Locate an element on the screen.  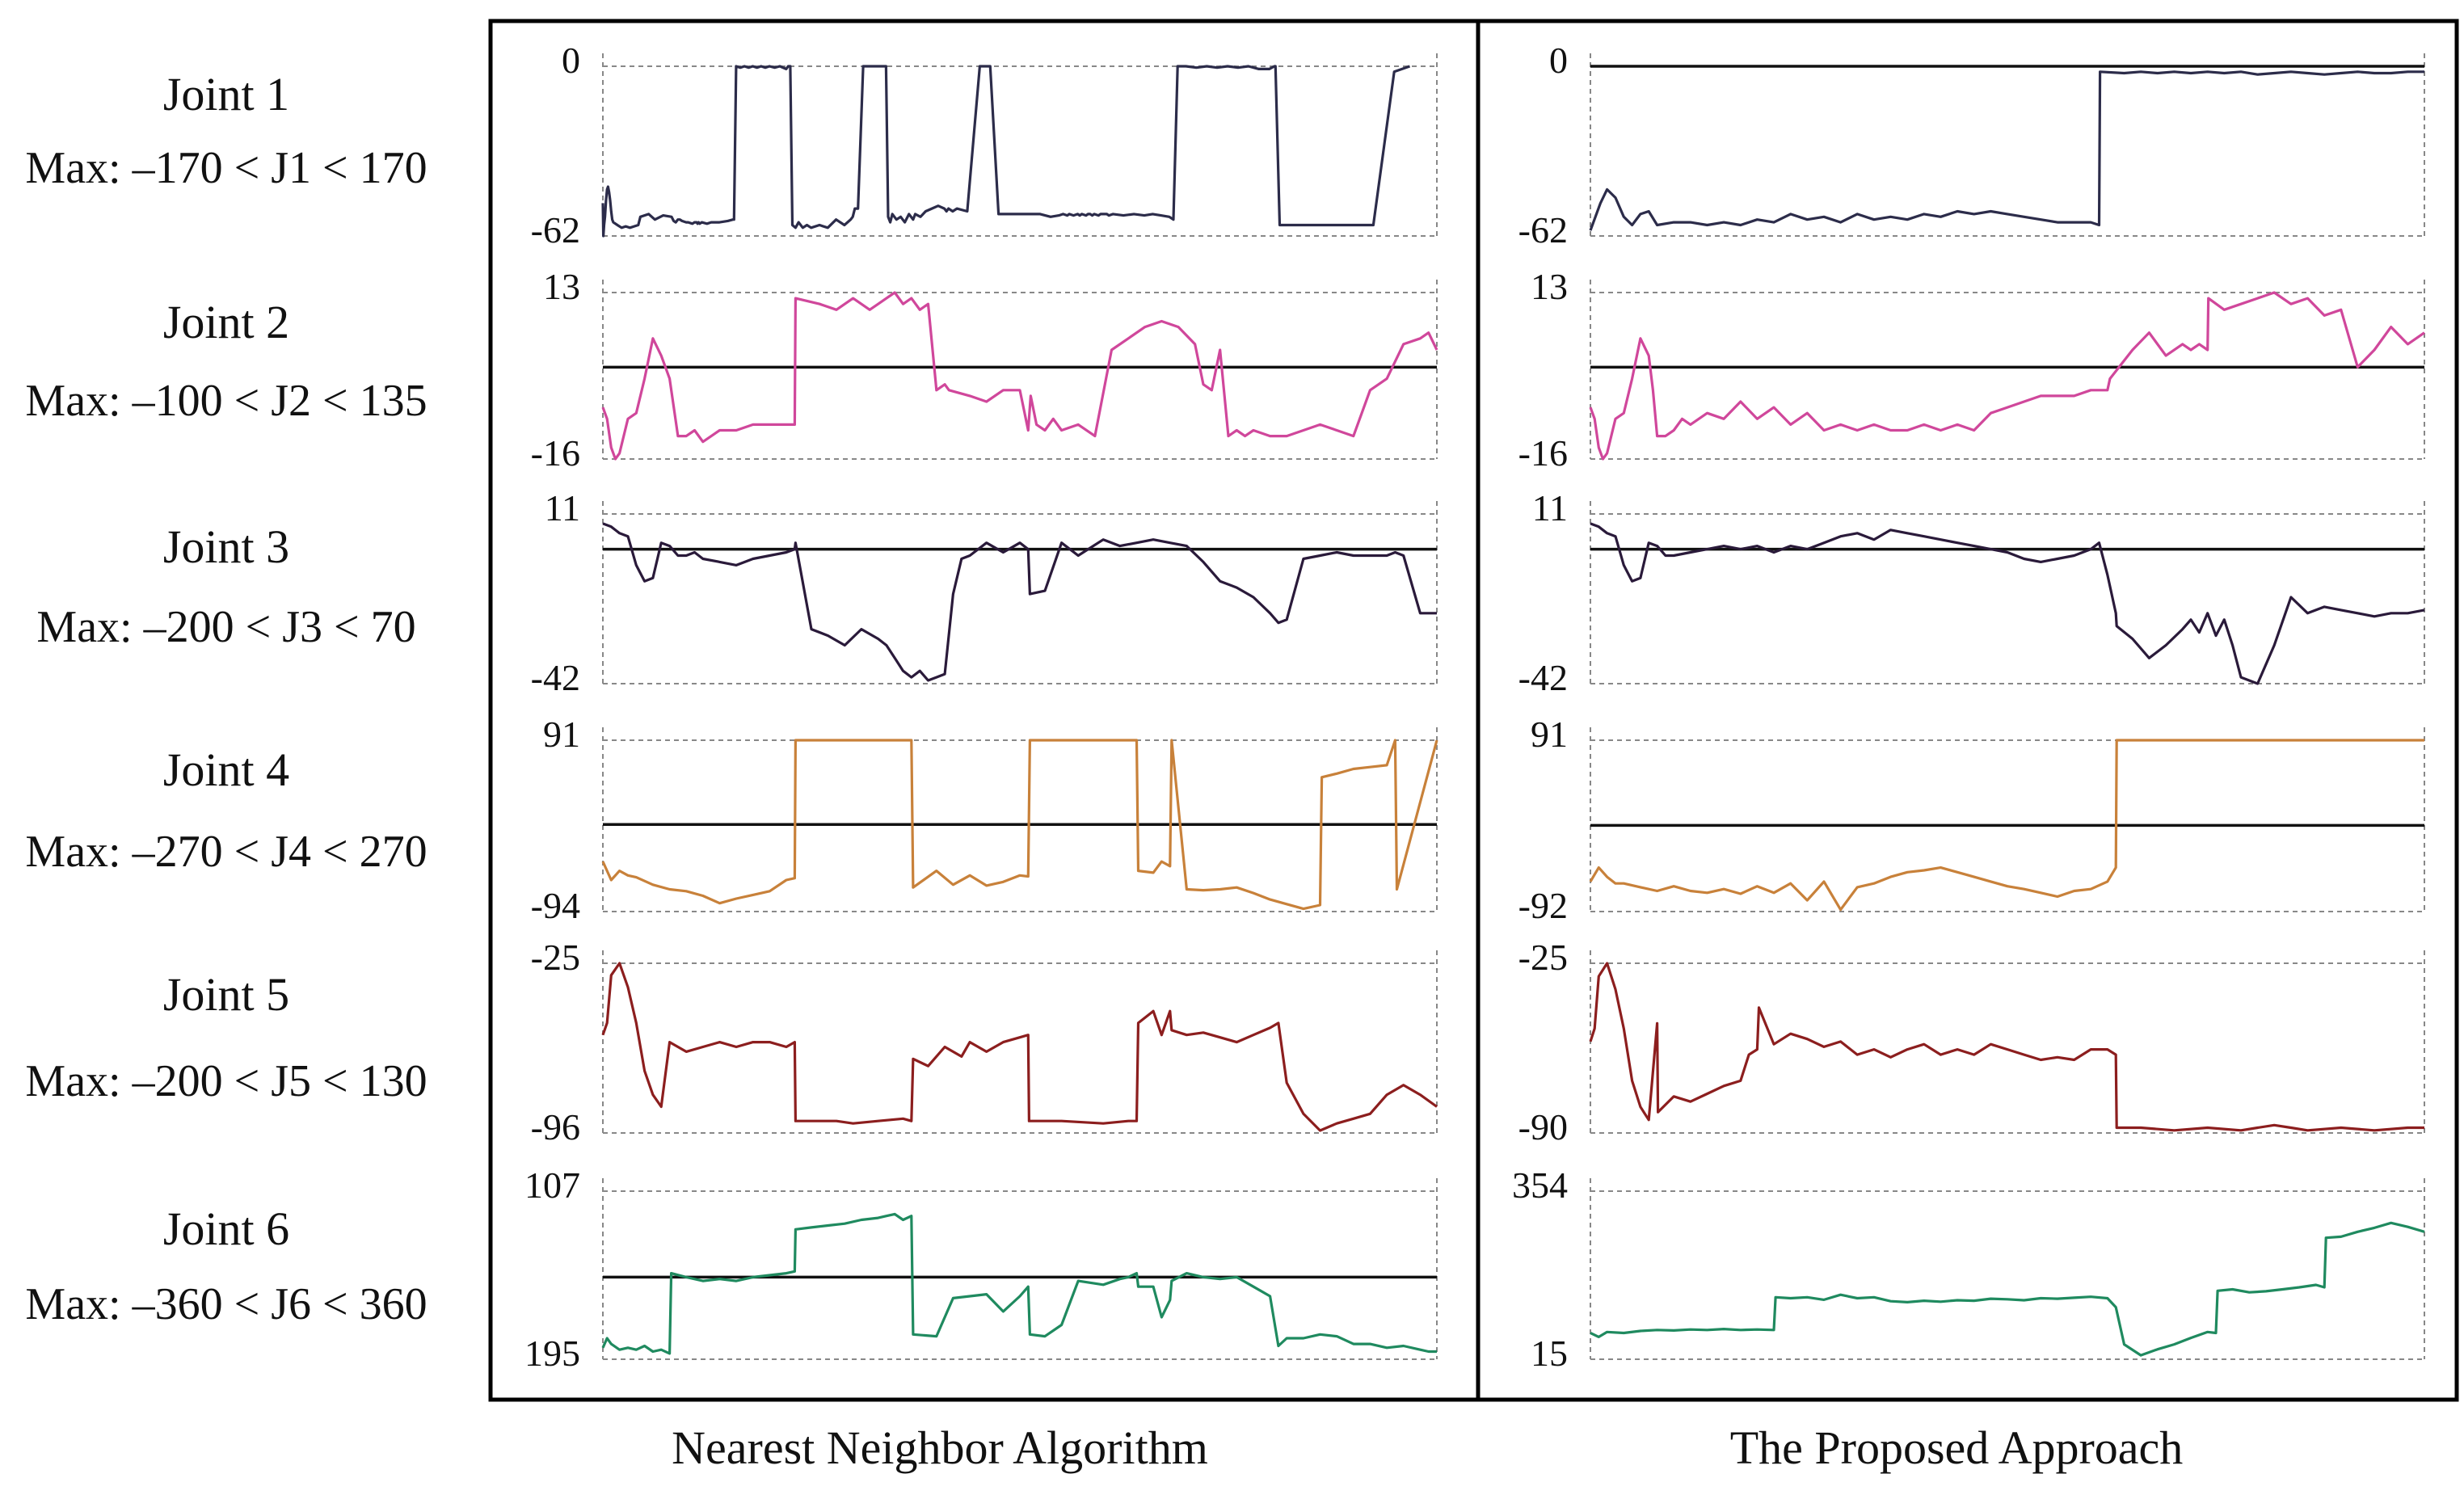
caption-nearest-neighbor: Nearest Neighbor Algorithm is located at coordinates (940, 1447).